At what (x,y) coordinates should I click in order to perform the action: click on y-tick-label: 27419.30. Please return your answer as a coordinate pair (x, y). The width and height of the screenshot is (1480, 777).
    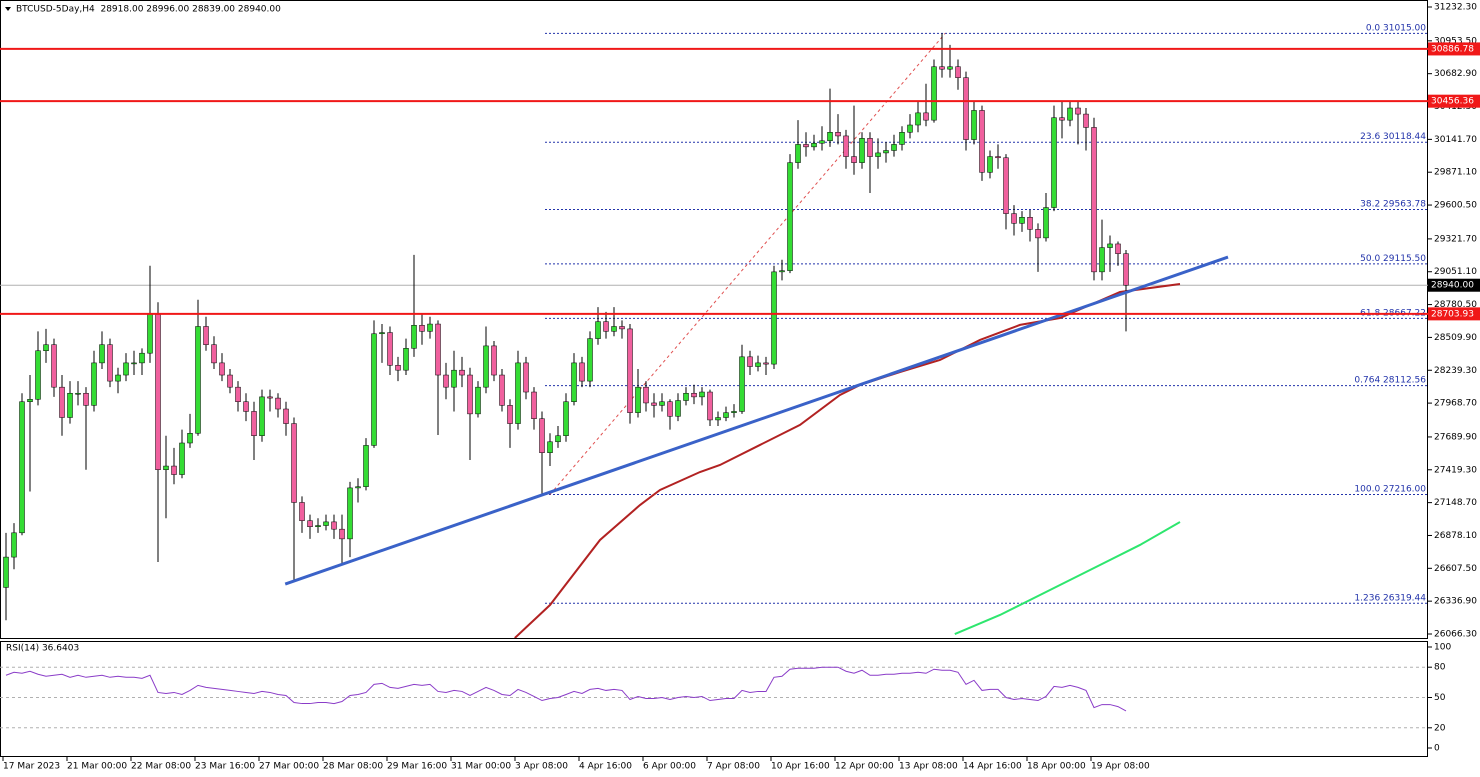
    Looking at the image, I should click on (1455, 470).